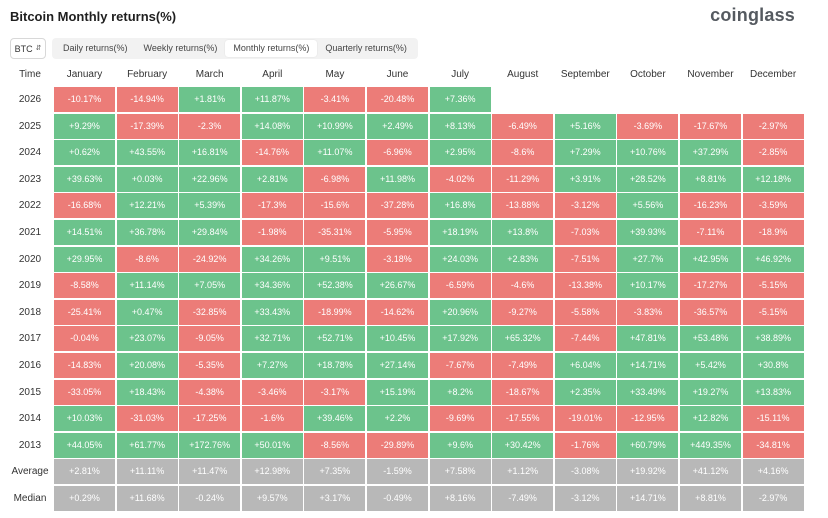  I want to click on return-cell: -9.05%, so click(210, 339).